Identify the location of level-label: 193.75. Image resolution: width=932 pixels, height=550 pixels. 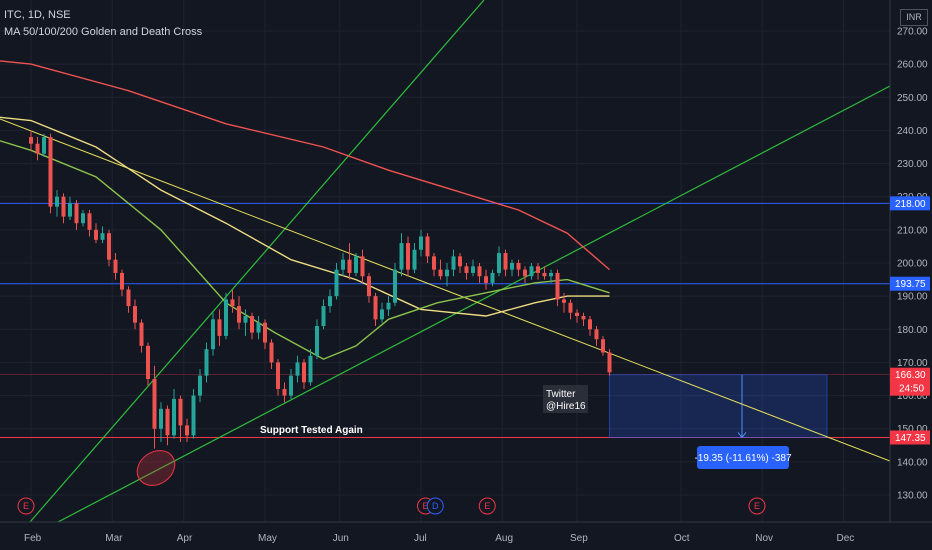
(910, 284).